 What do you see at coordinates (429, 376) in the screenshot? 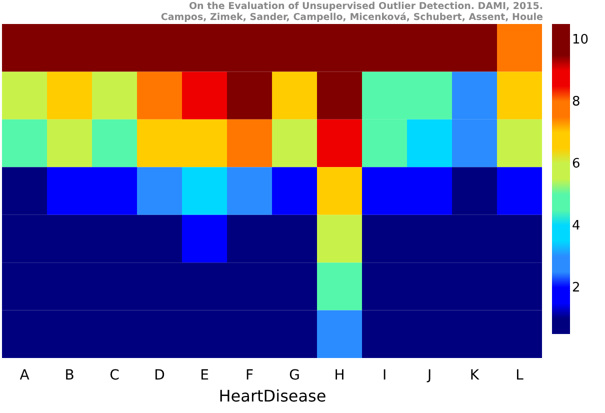
I see `x-tick-label: J` at bounding box center [429, 376].